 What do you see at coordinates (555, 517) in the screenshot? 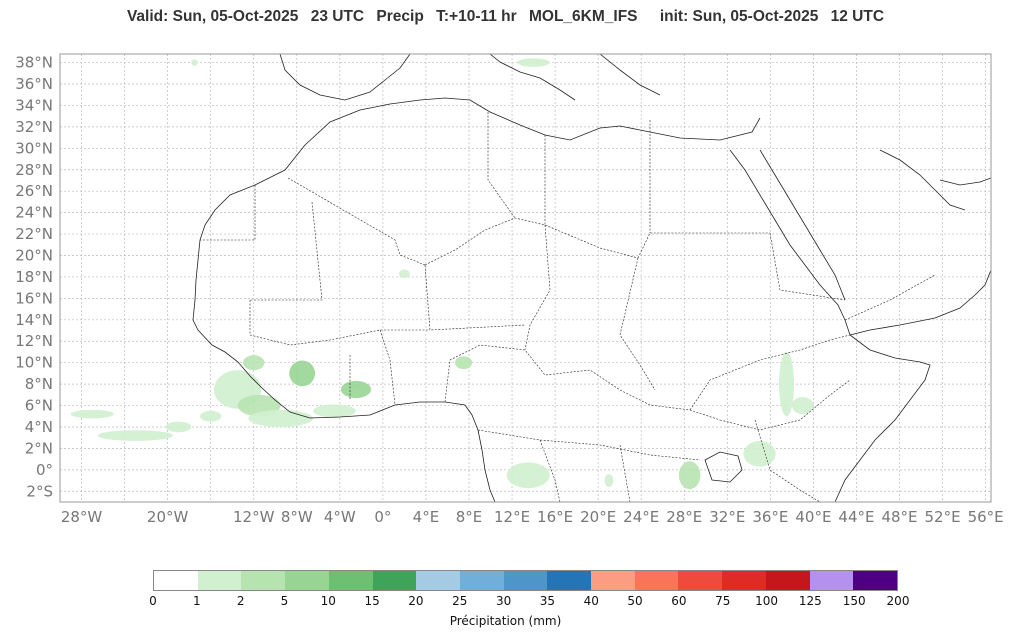
I see `lon-label: 16°E` at bounding box center [555, 517].